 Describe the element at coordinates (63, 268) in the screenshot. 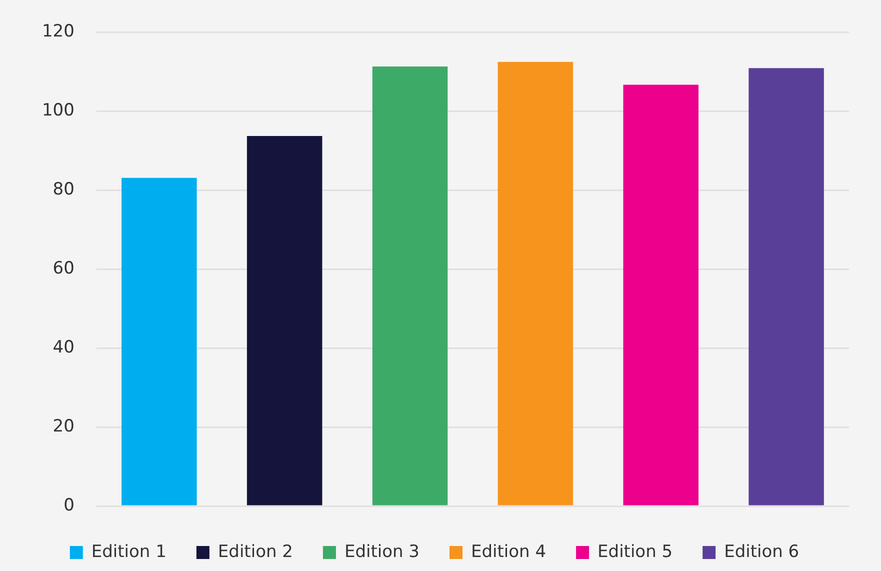

I see `y-tick-label: 60` at that location.